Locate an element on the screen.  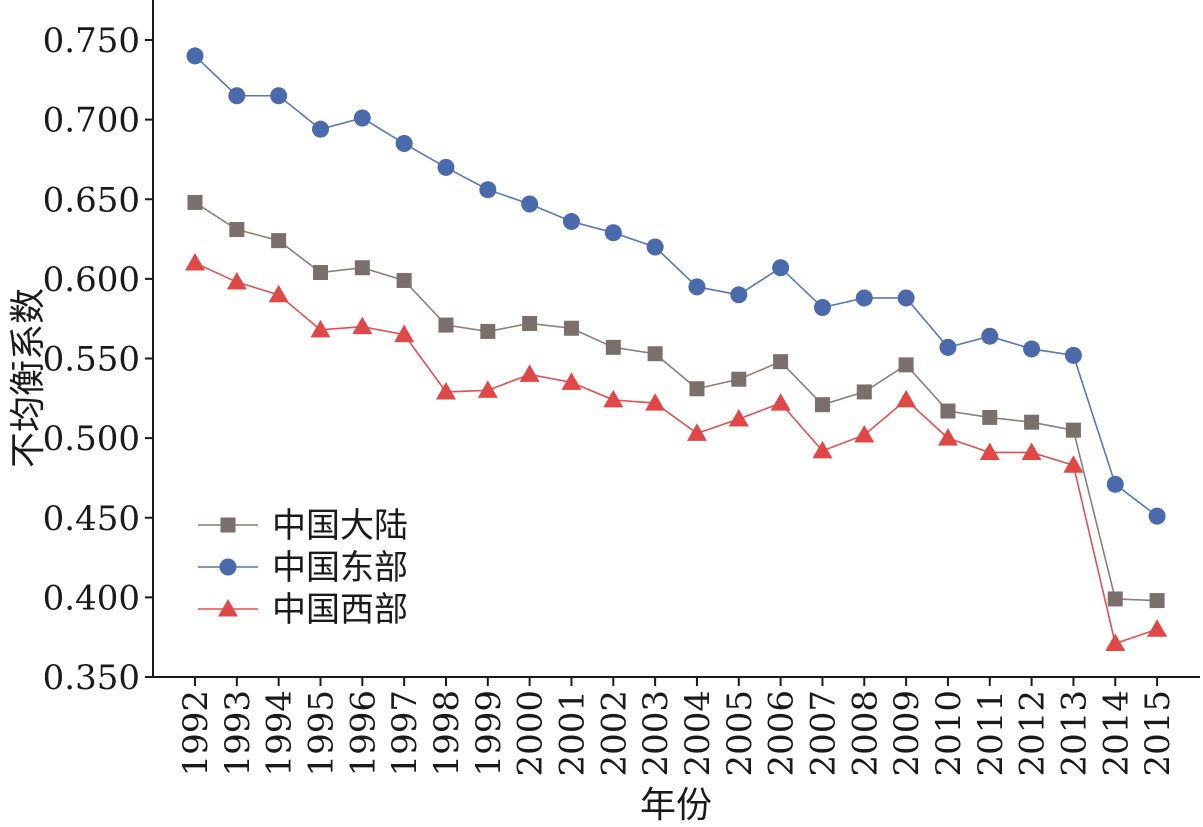
x-tick-label: 1998 is located at coordinates (447, 733).